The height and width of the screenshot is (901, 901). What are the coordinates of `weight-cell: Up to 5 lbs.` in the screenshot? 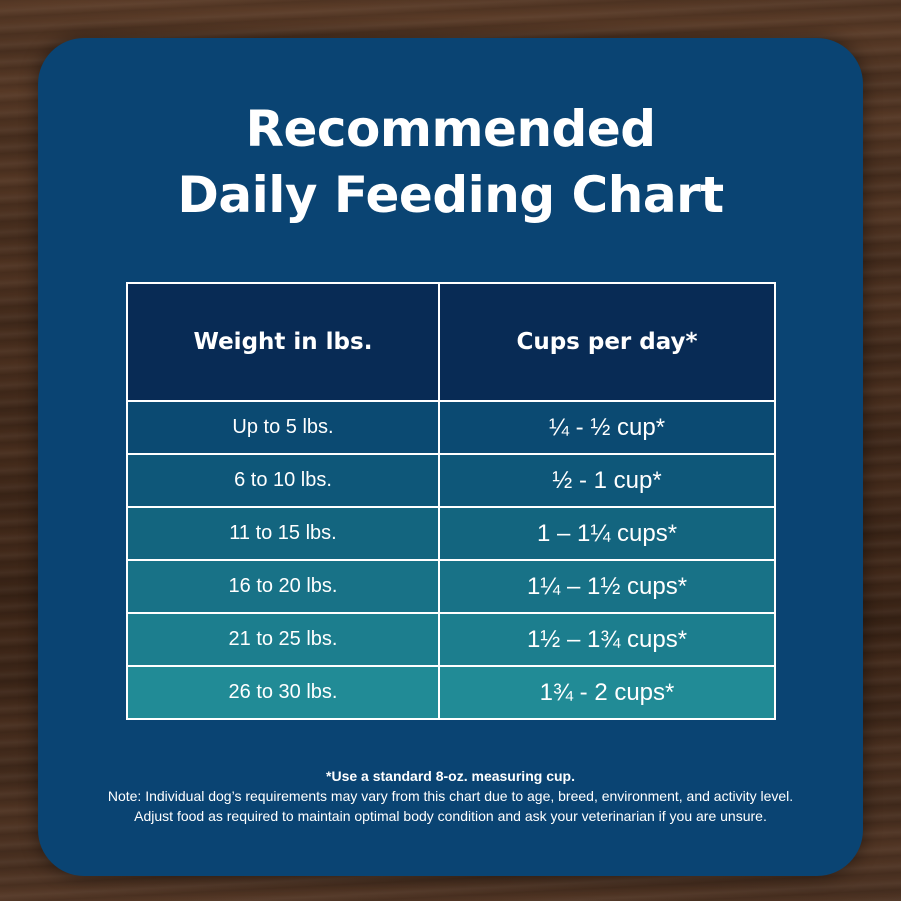 It's located at (283, 427).